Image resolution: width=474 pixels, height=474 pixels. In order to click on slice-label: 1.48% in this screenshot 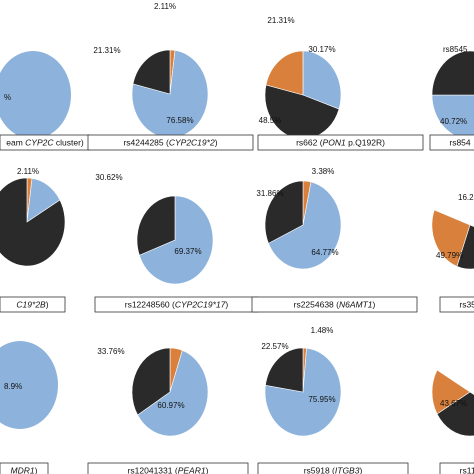, I will do `click(322, 330)`.